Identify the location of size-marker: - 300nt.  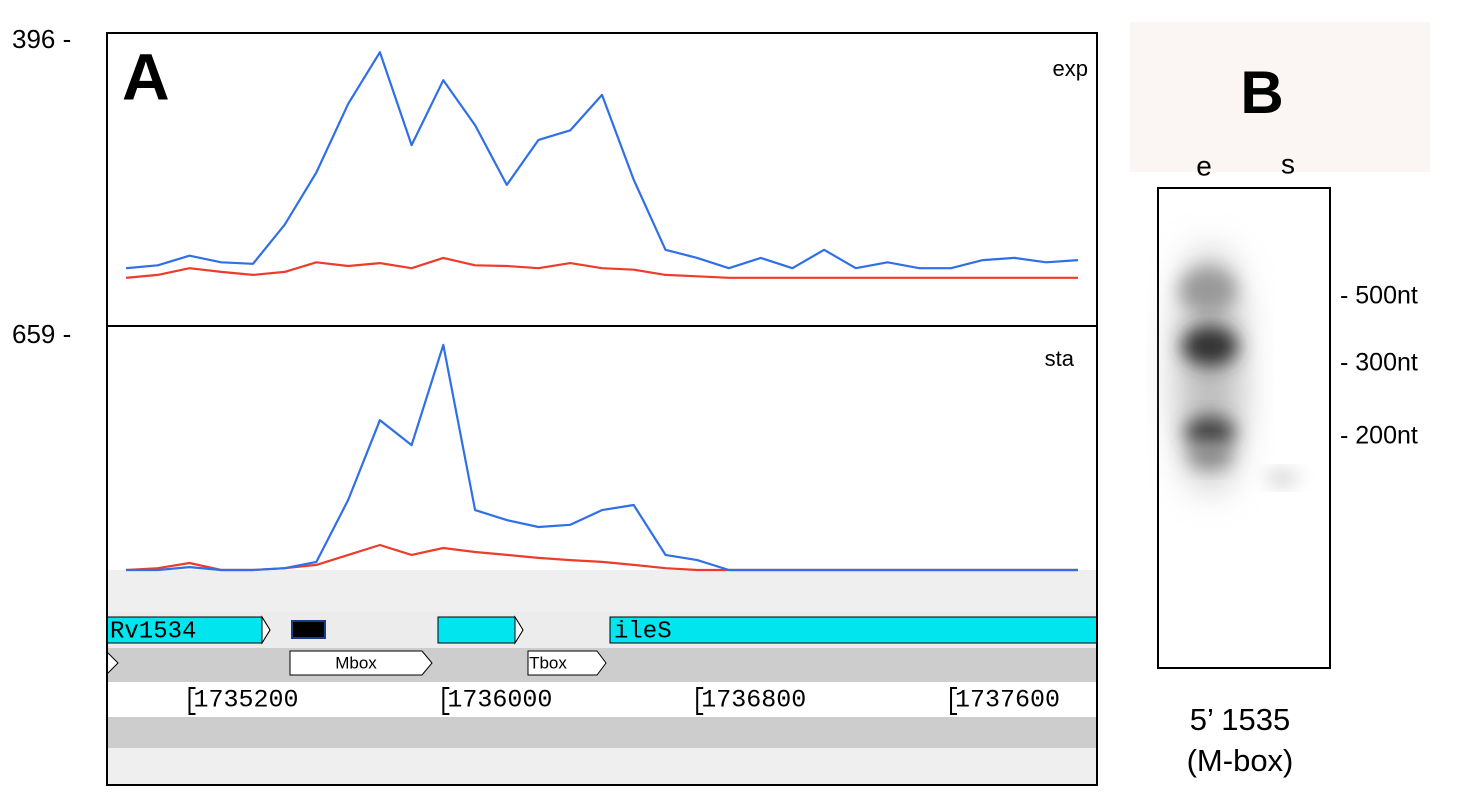
(1379, 363).